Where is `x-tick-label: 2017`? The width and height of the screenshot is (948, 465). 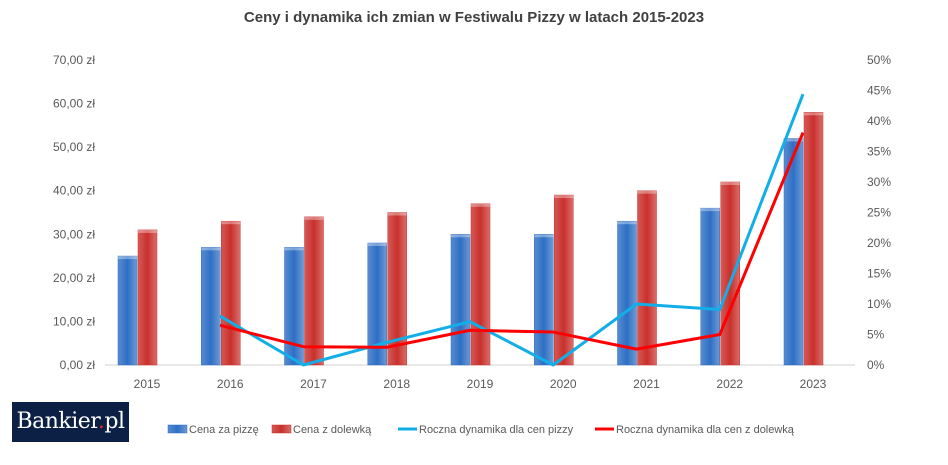
x-tick-label: 2017 is located at coordinates (313, 384).